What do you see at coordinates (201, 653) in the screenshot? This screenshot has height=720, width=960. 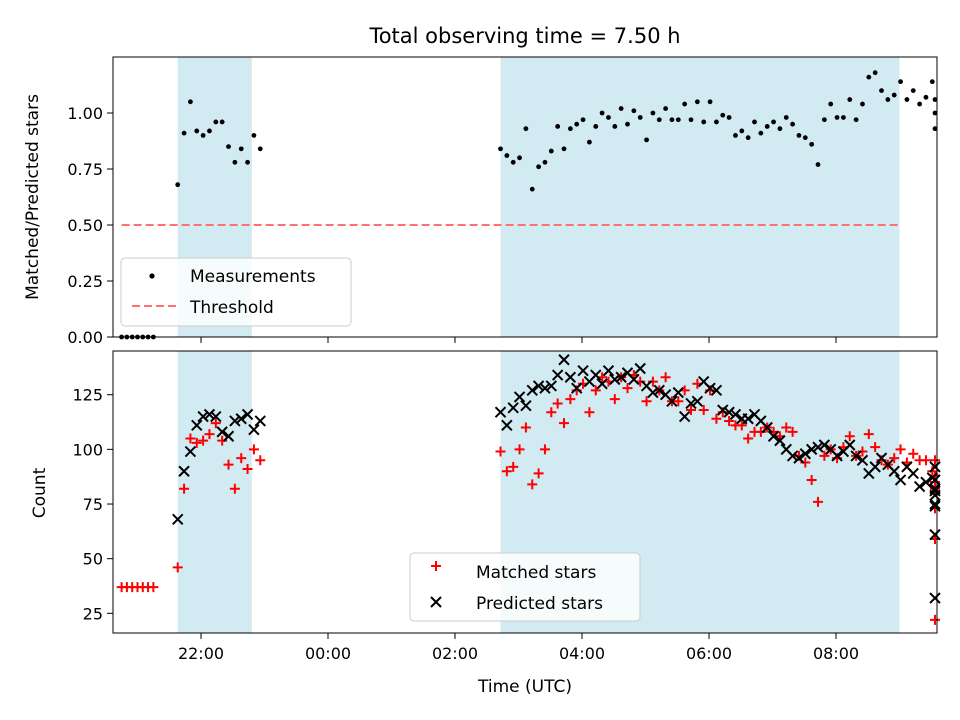 I see `bottom-x-tick-label: 22:00` at bounding box center [201, 653].